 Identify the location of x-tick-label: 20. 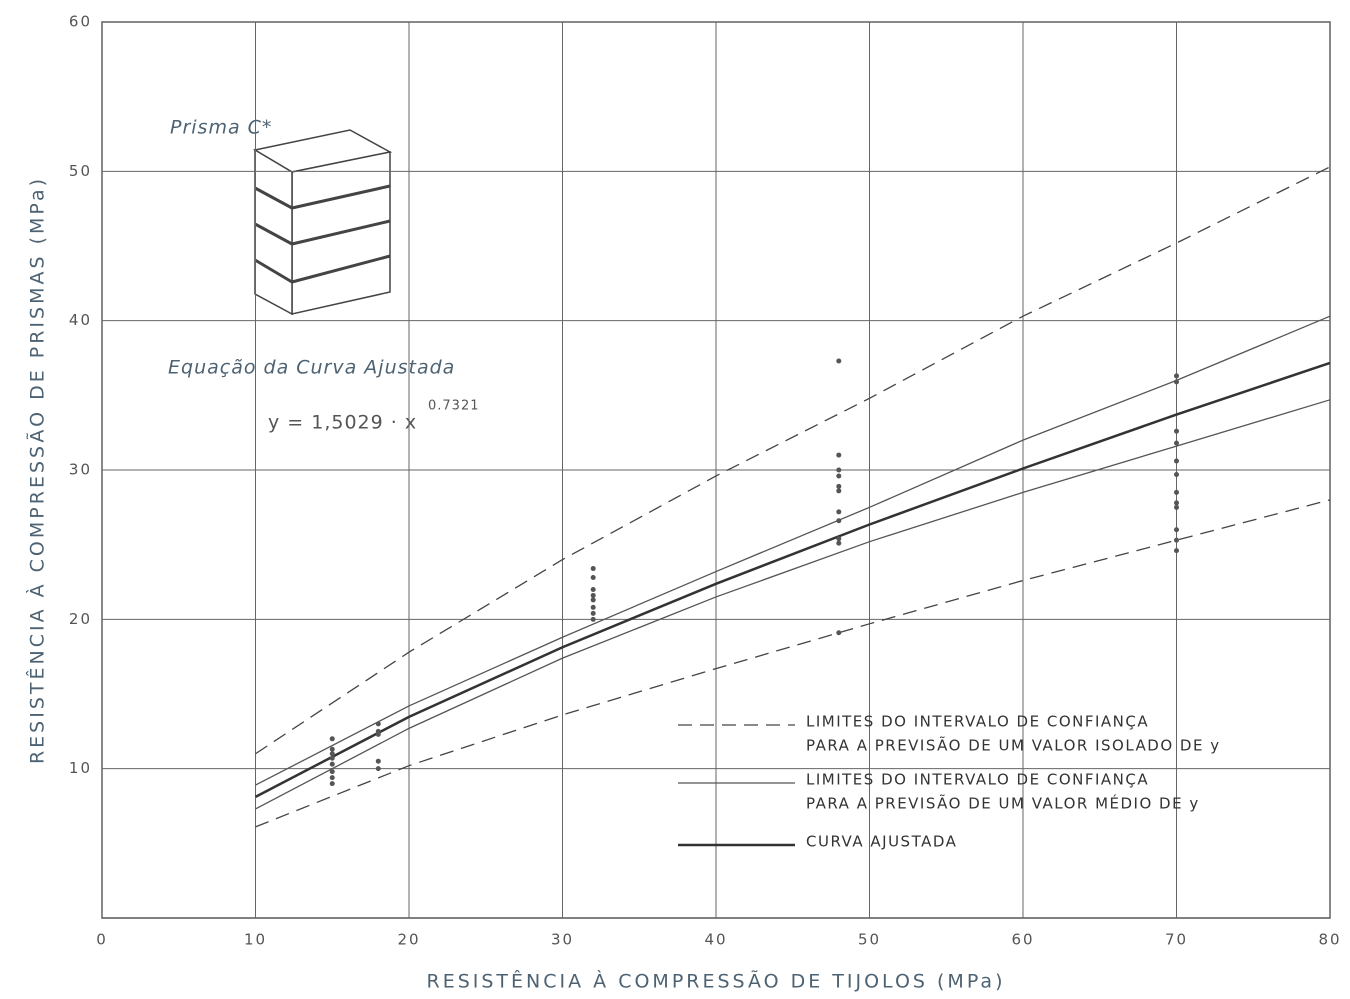
(408, 940).